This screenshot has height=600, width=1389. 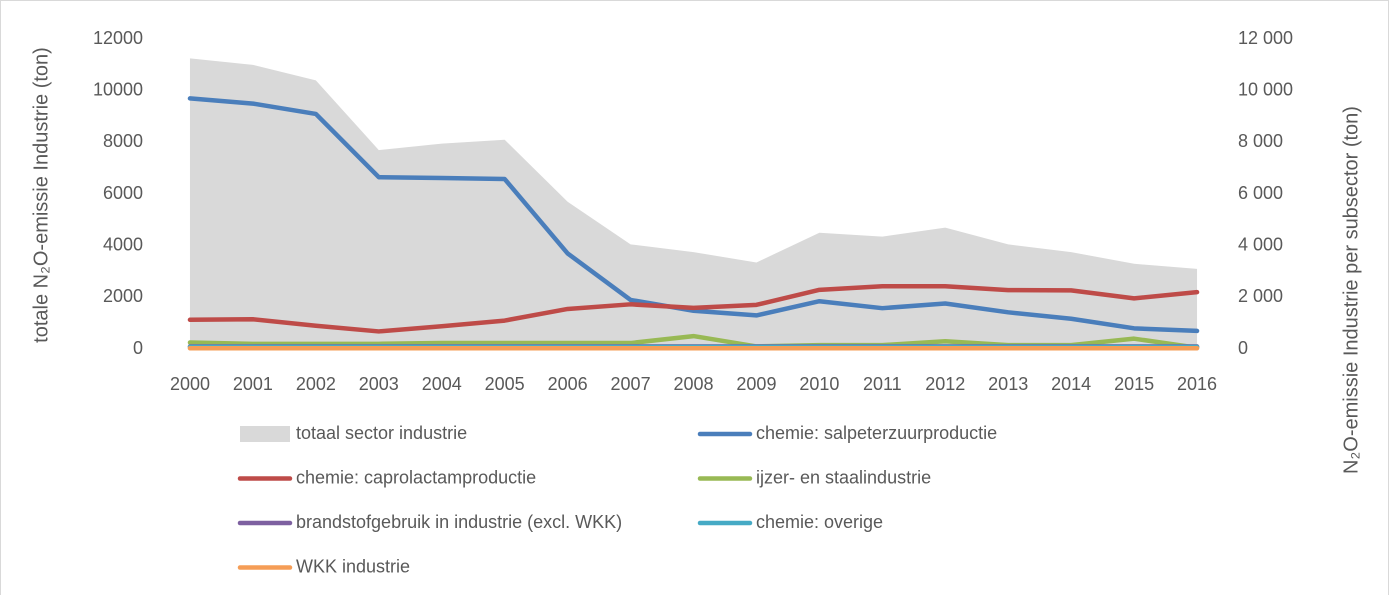 I want to click on y2-tick-label: 10 000, so click(x=1265, y=89).